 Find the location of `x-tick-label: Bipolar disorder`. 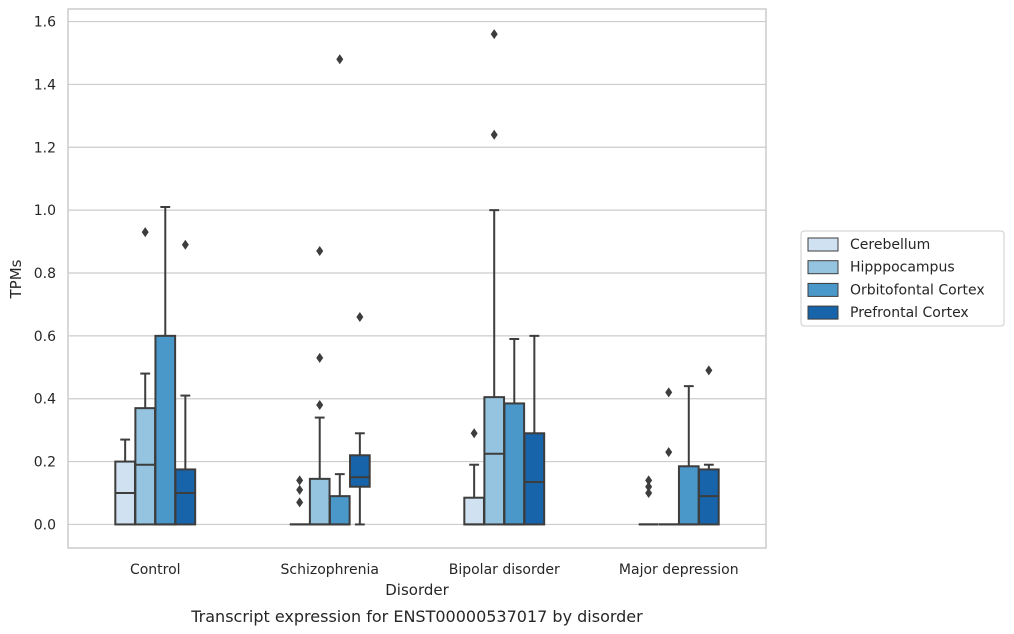

x-tick-label: Bipolar disorder is located at coordinates (504, 570).